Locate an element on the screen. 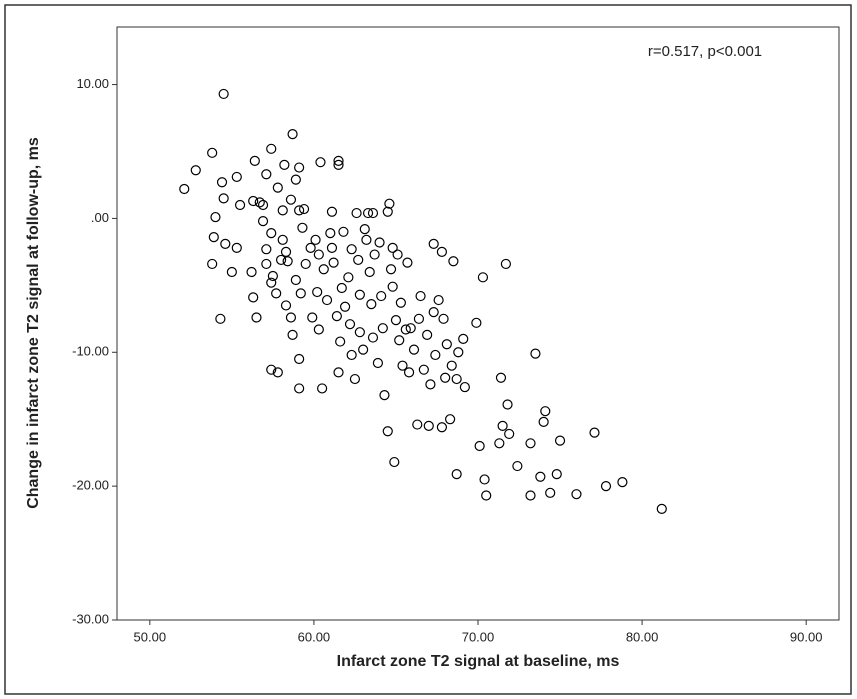 The image size is (857, 699). x-axis-title: Infarct zone T2 signal at baseline, ms is located at coordinates (478, 661).